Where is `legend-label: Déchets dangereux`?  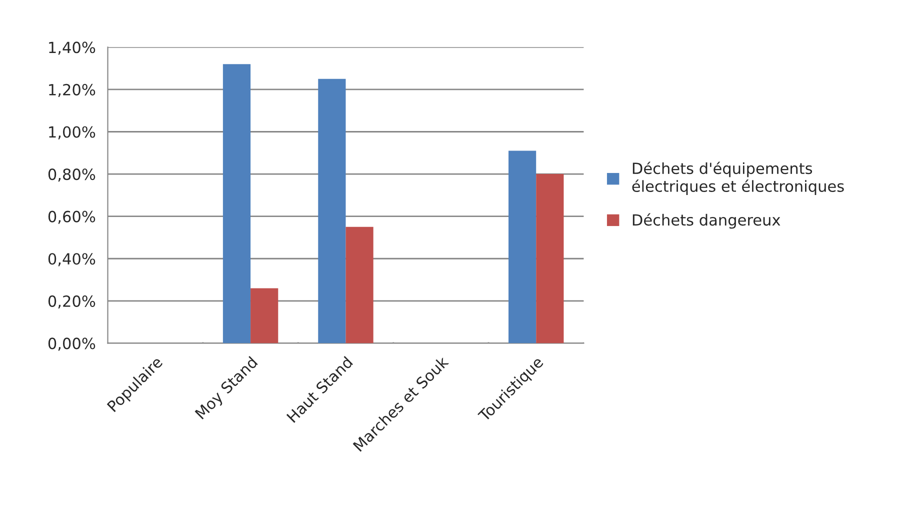 legend-label: Déchets dangereux is located at coordinates (706, 221).